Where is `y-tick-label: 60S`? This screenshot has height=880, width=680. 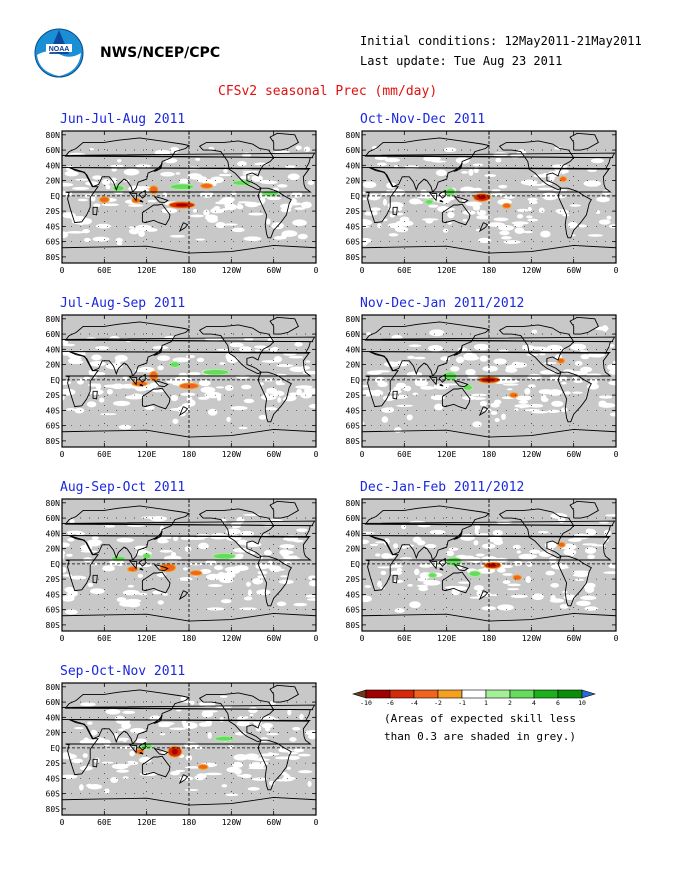 y-tick-label: 60S is located at coordinates (353, 610).